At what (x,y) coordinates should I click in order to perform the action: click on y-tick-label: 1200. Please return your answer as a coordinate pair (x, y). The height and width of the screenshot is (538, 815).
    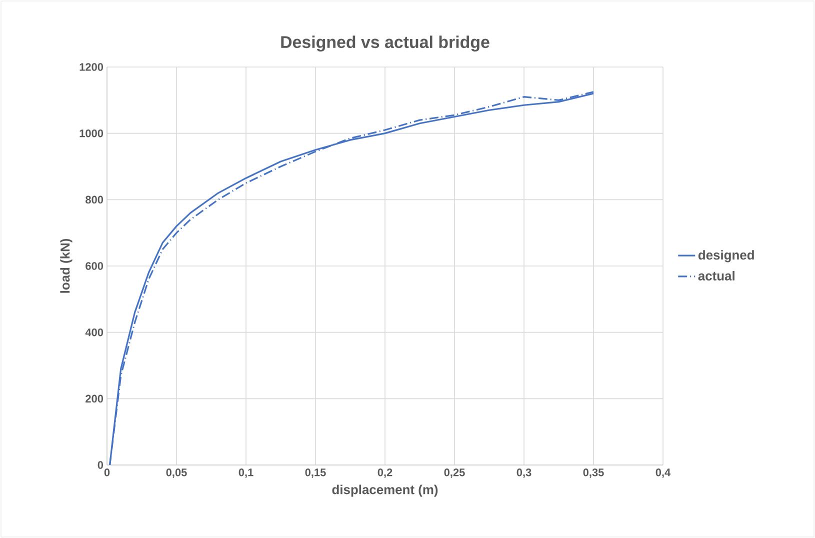
    Looking at the image, I should click on (92, 67).